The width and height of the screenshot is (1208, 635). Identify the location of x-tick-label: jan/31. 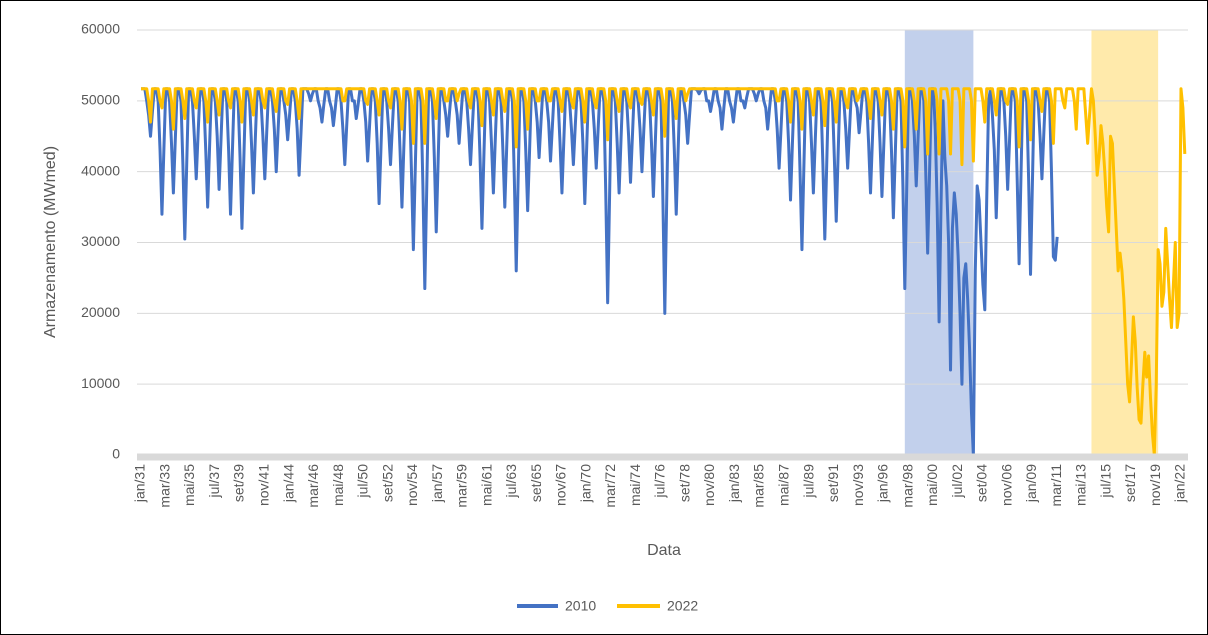
(140, 483).